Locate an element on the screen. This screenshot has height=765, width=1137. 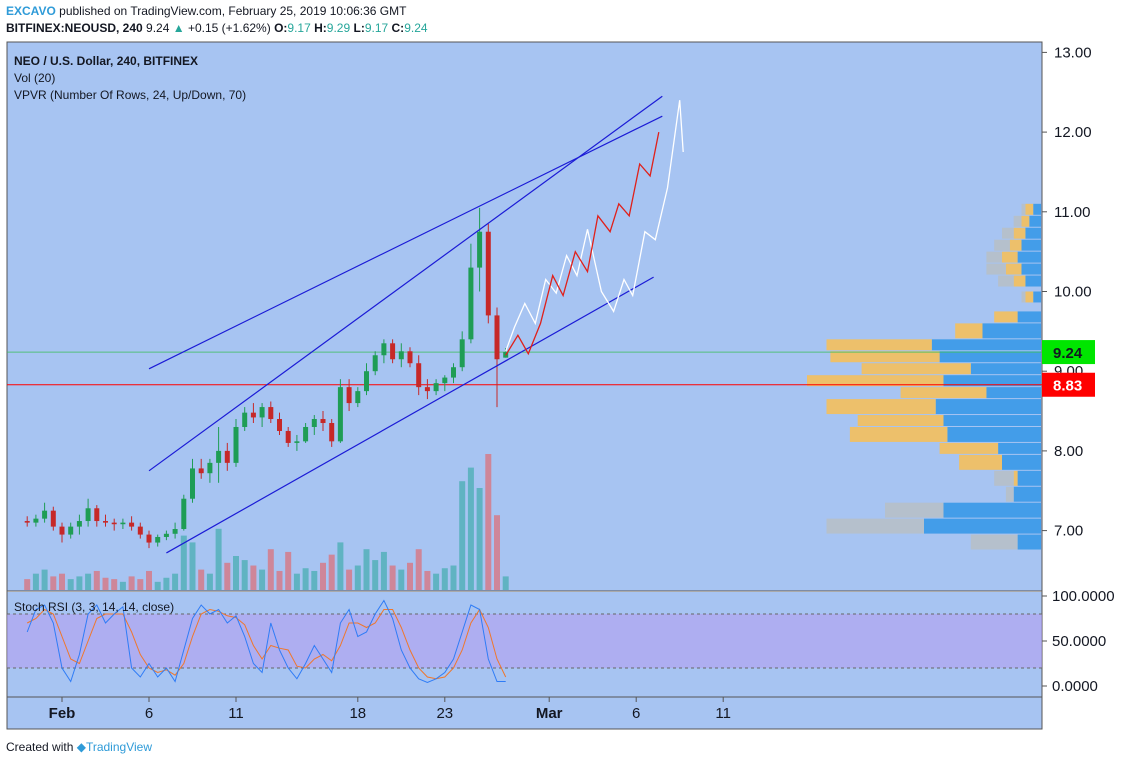
footer-created-with: Created with is located at coordinates (40, 747).